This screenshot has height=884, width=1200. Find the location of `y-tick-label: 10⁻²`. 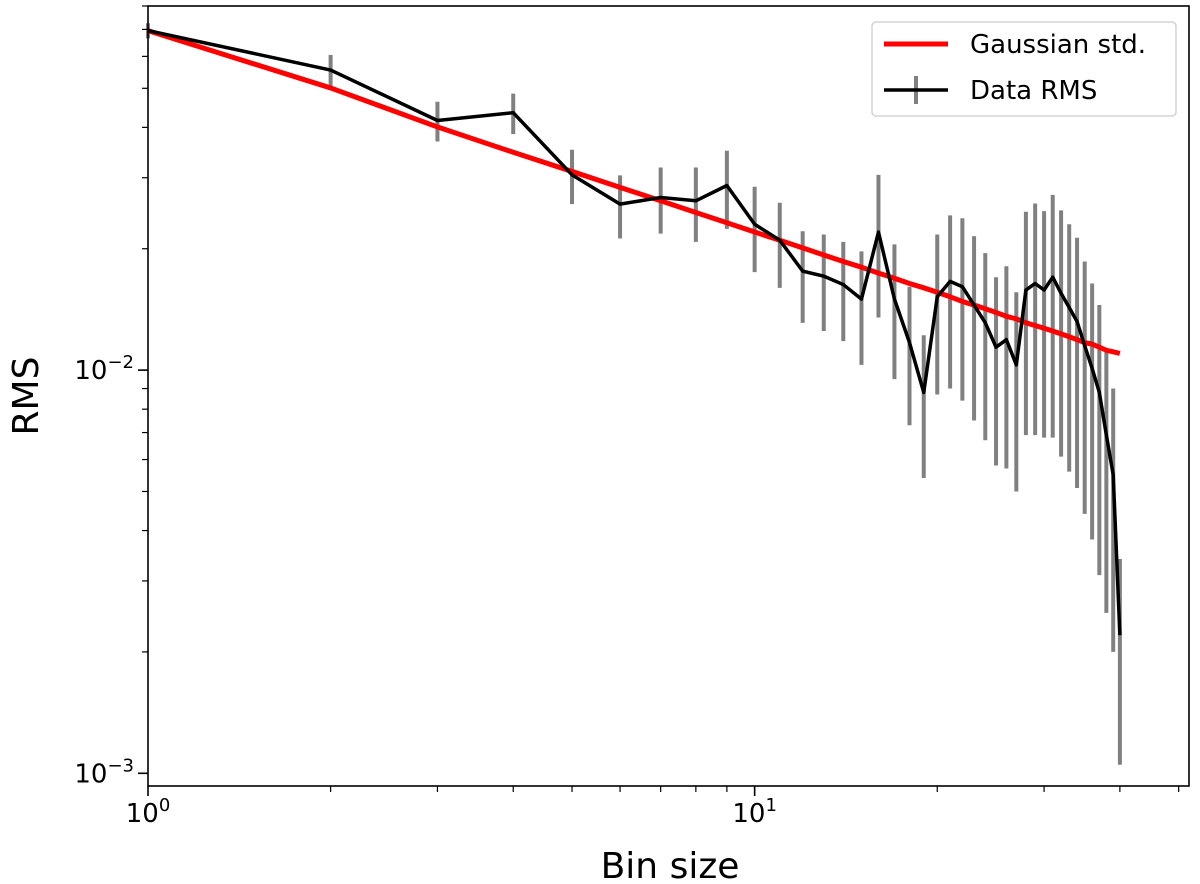

y-tick-label: 10⁻² is located at coordinates (104, 369).